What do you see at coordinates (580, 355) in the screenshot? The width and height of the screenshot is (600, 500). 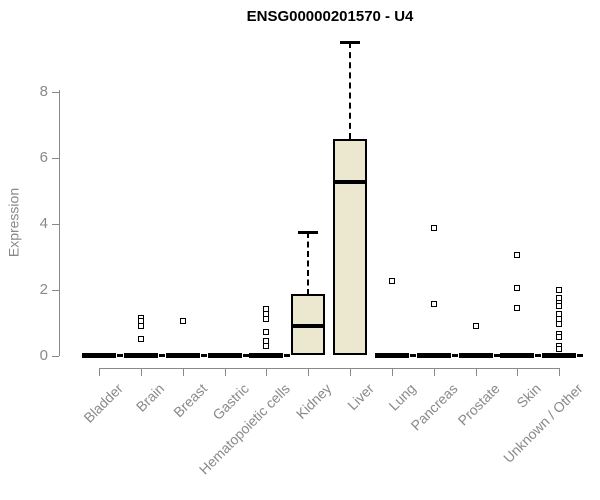 I see `collapsed-bar-tail-unknown-other` at bounding box center [580, 355].